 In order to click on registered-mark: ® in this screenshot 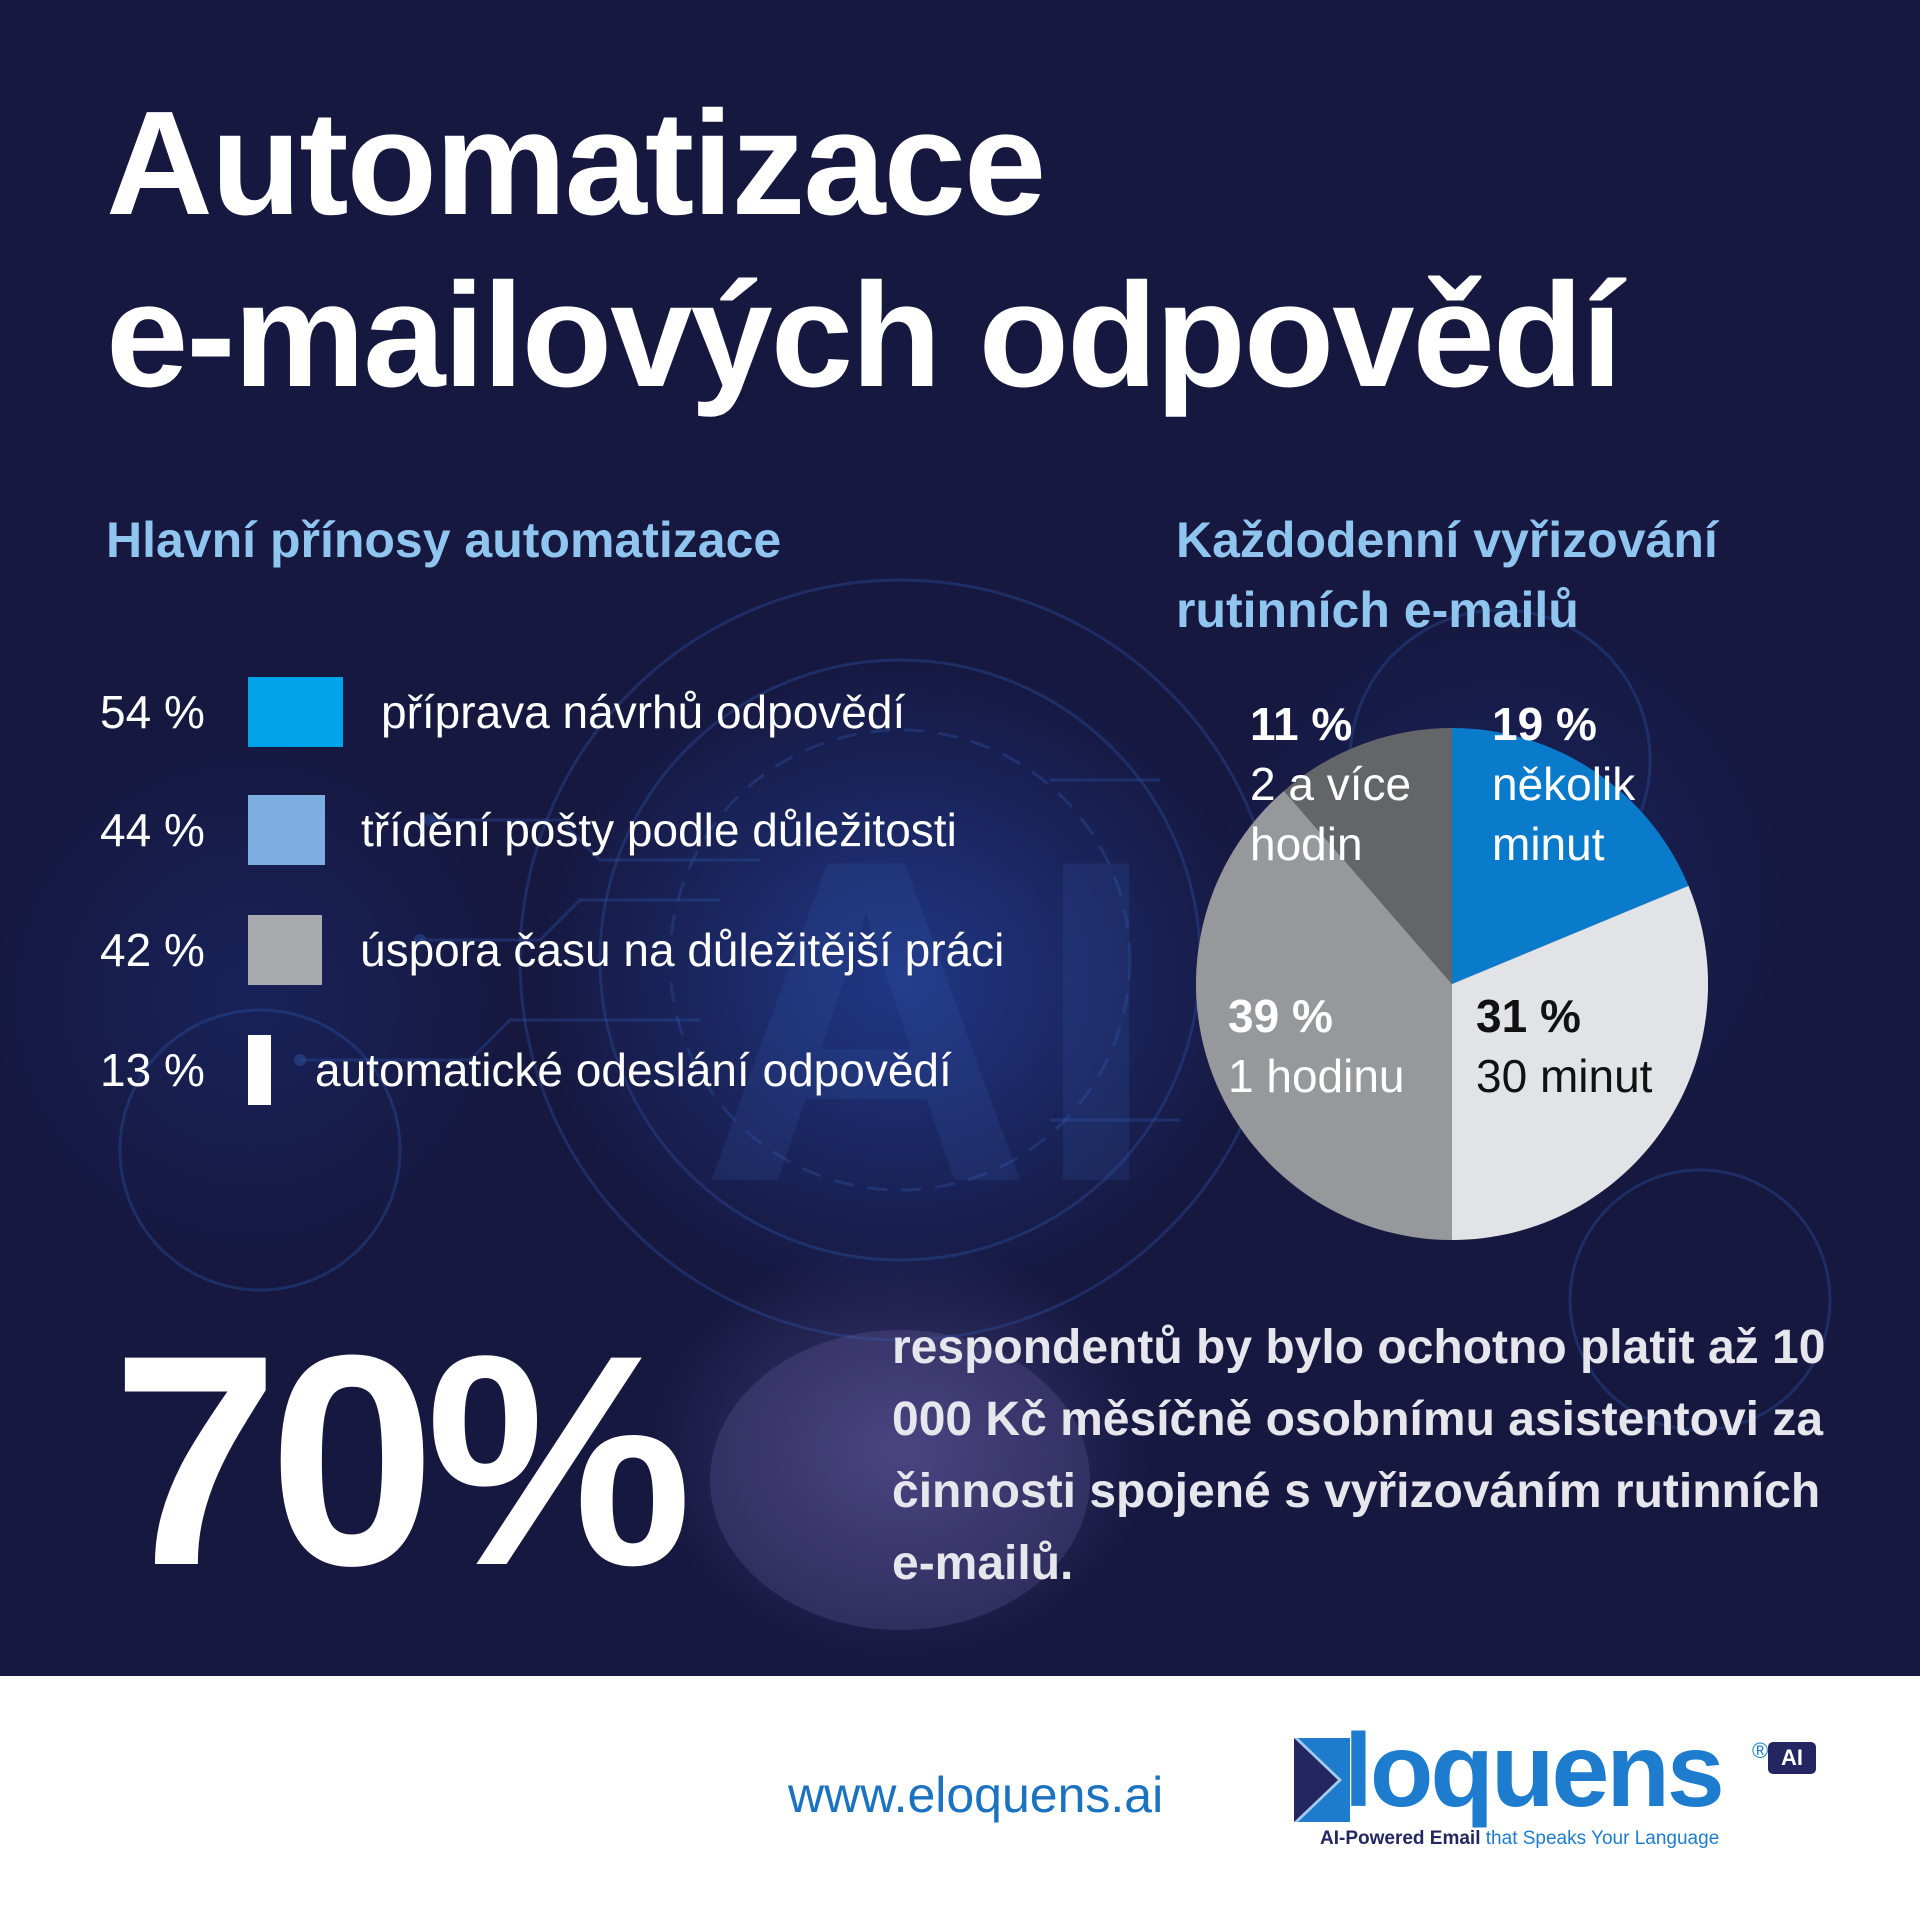, I will do `click(1760, 1750)`.